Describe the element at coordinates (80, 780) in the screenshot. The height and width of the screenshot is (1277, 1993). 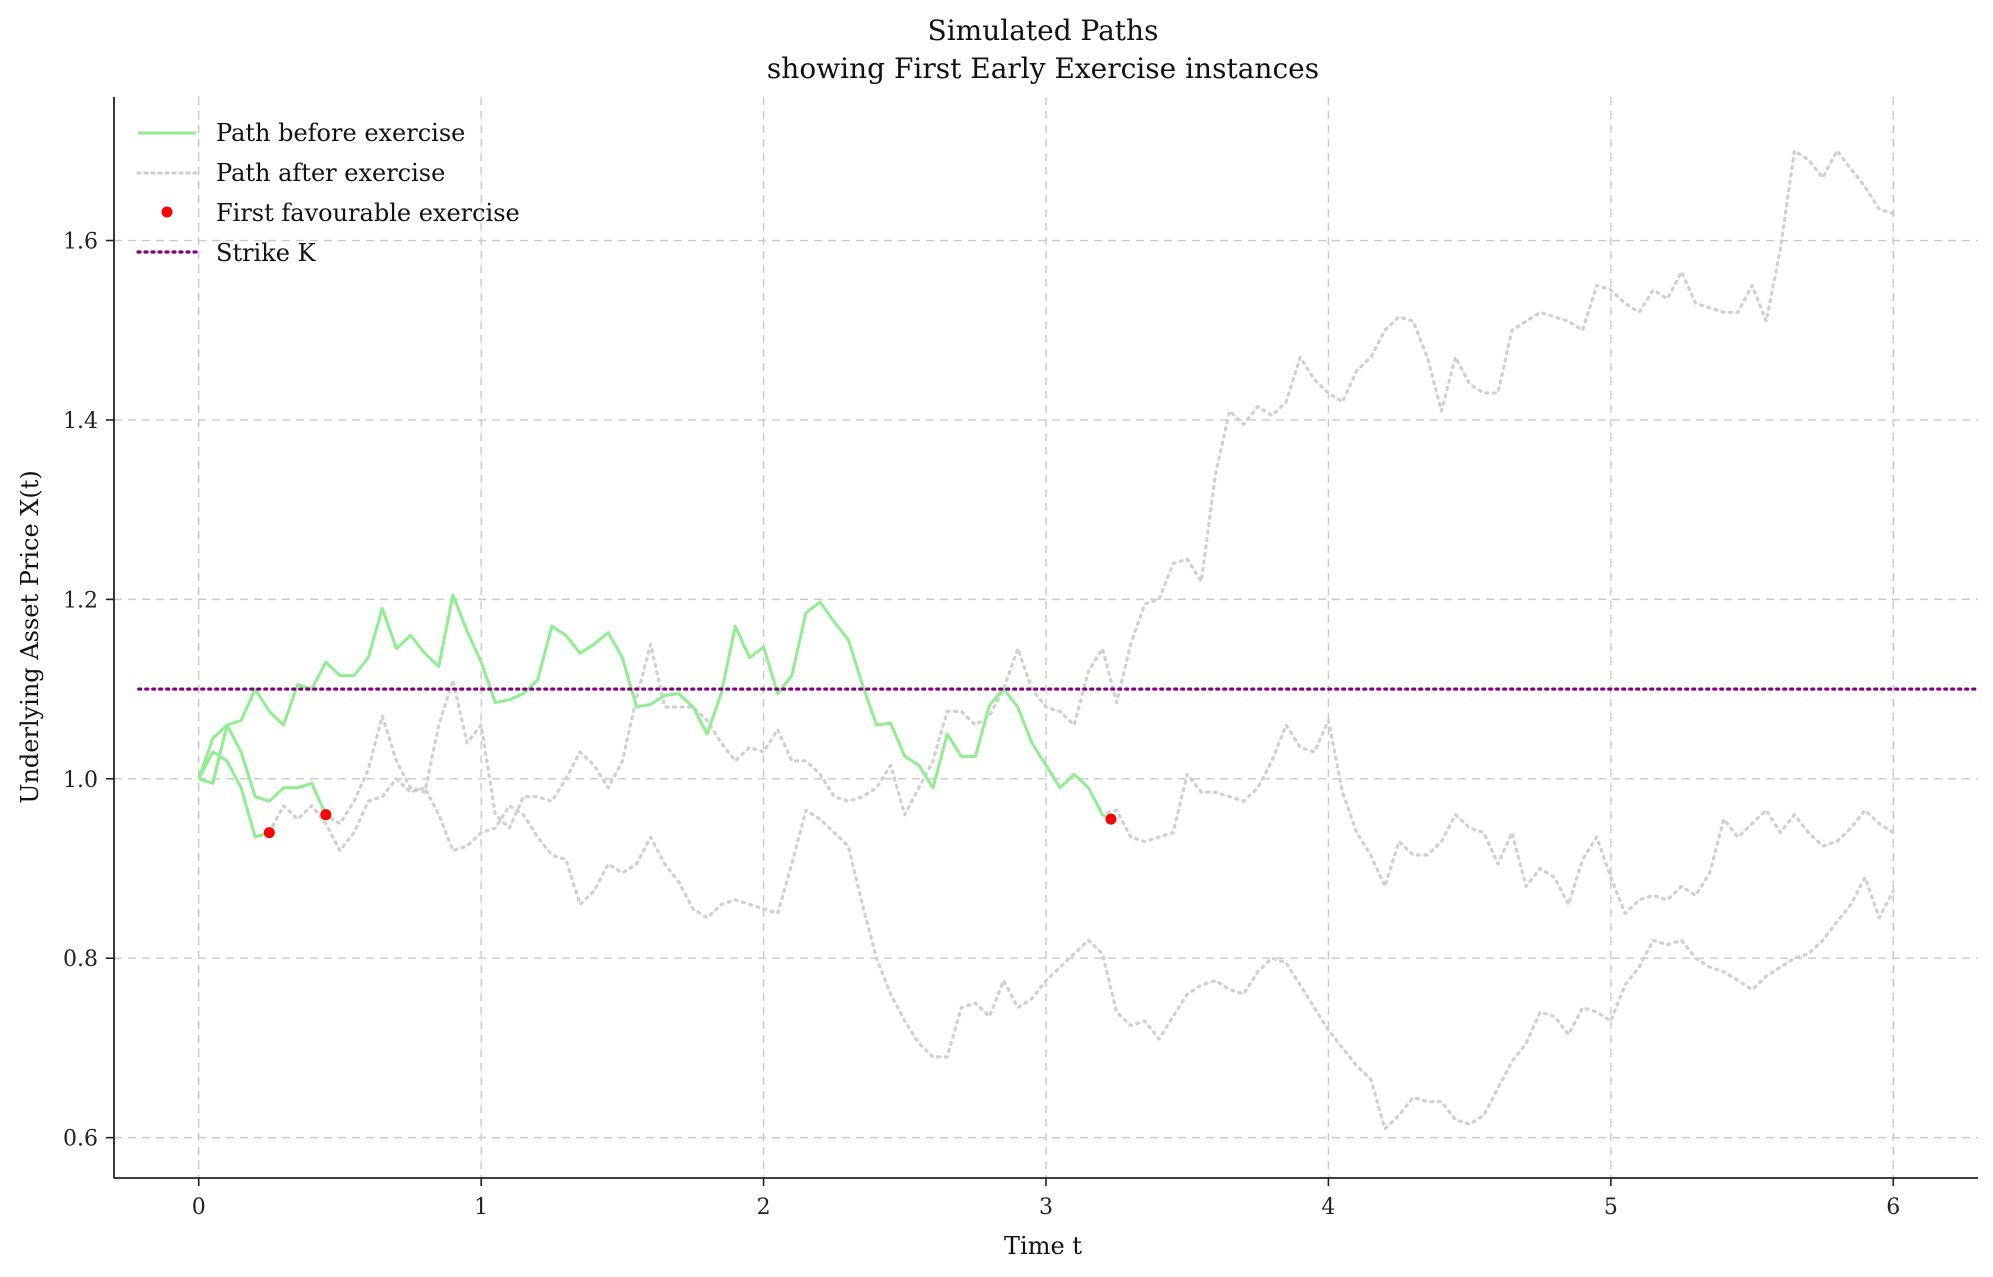
I see `y-tick-label: 1.0` at that location.